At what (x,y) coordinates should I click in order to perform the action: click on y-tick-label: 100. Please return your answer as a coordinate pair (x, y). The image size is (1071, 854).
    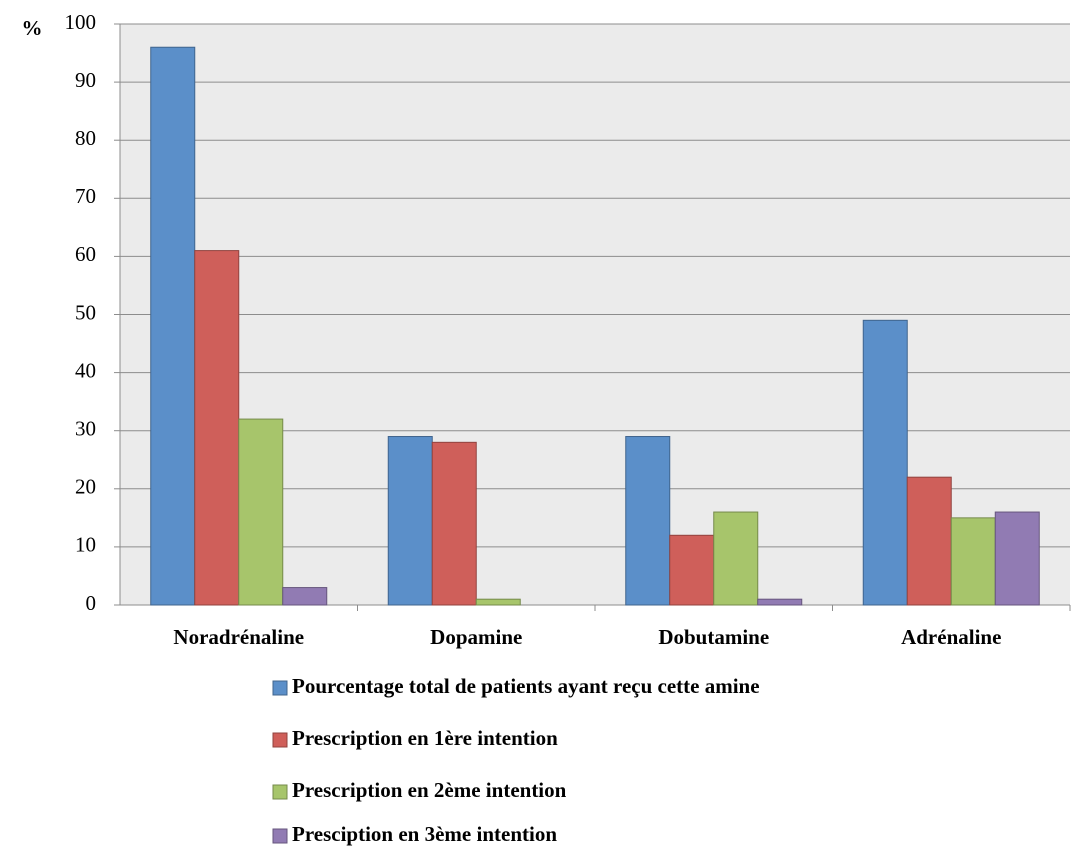
    Looking at the image, I should click on (81, 22).